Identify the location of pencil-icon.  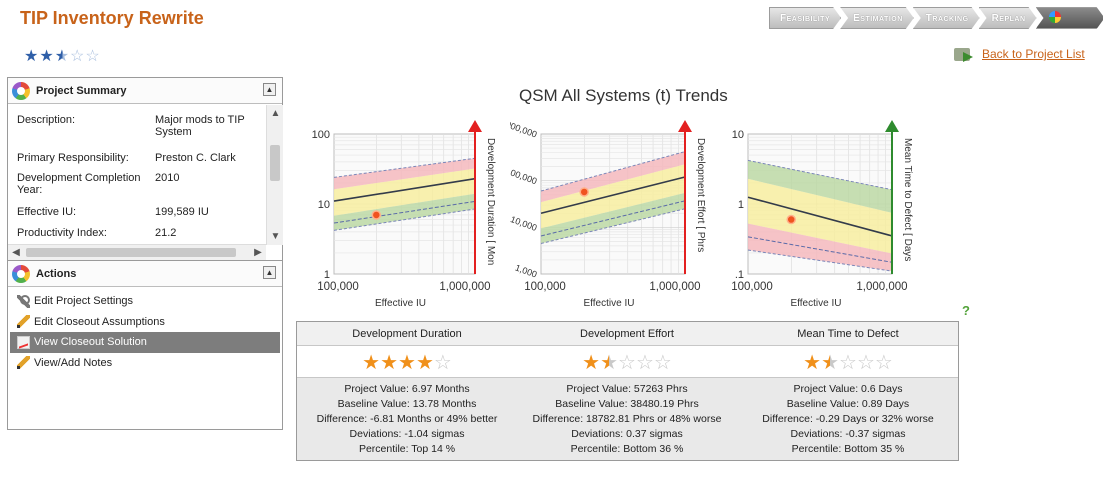
(23, 363).